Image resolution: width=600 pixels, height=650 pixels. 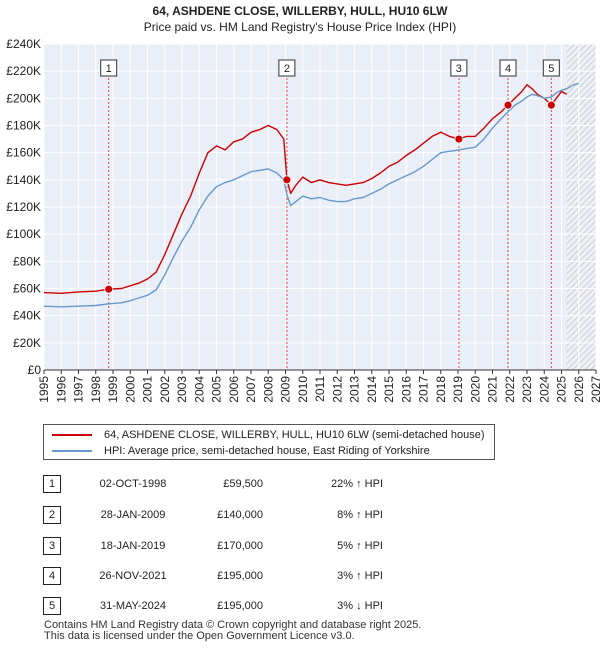 I want to click on x-tick-label: 1995, so click(x=44, y=389).